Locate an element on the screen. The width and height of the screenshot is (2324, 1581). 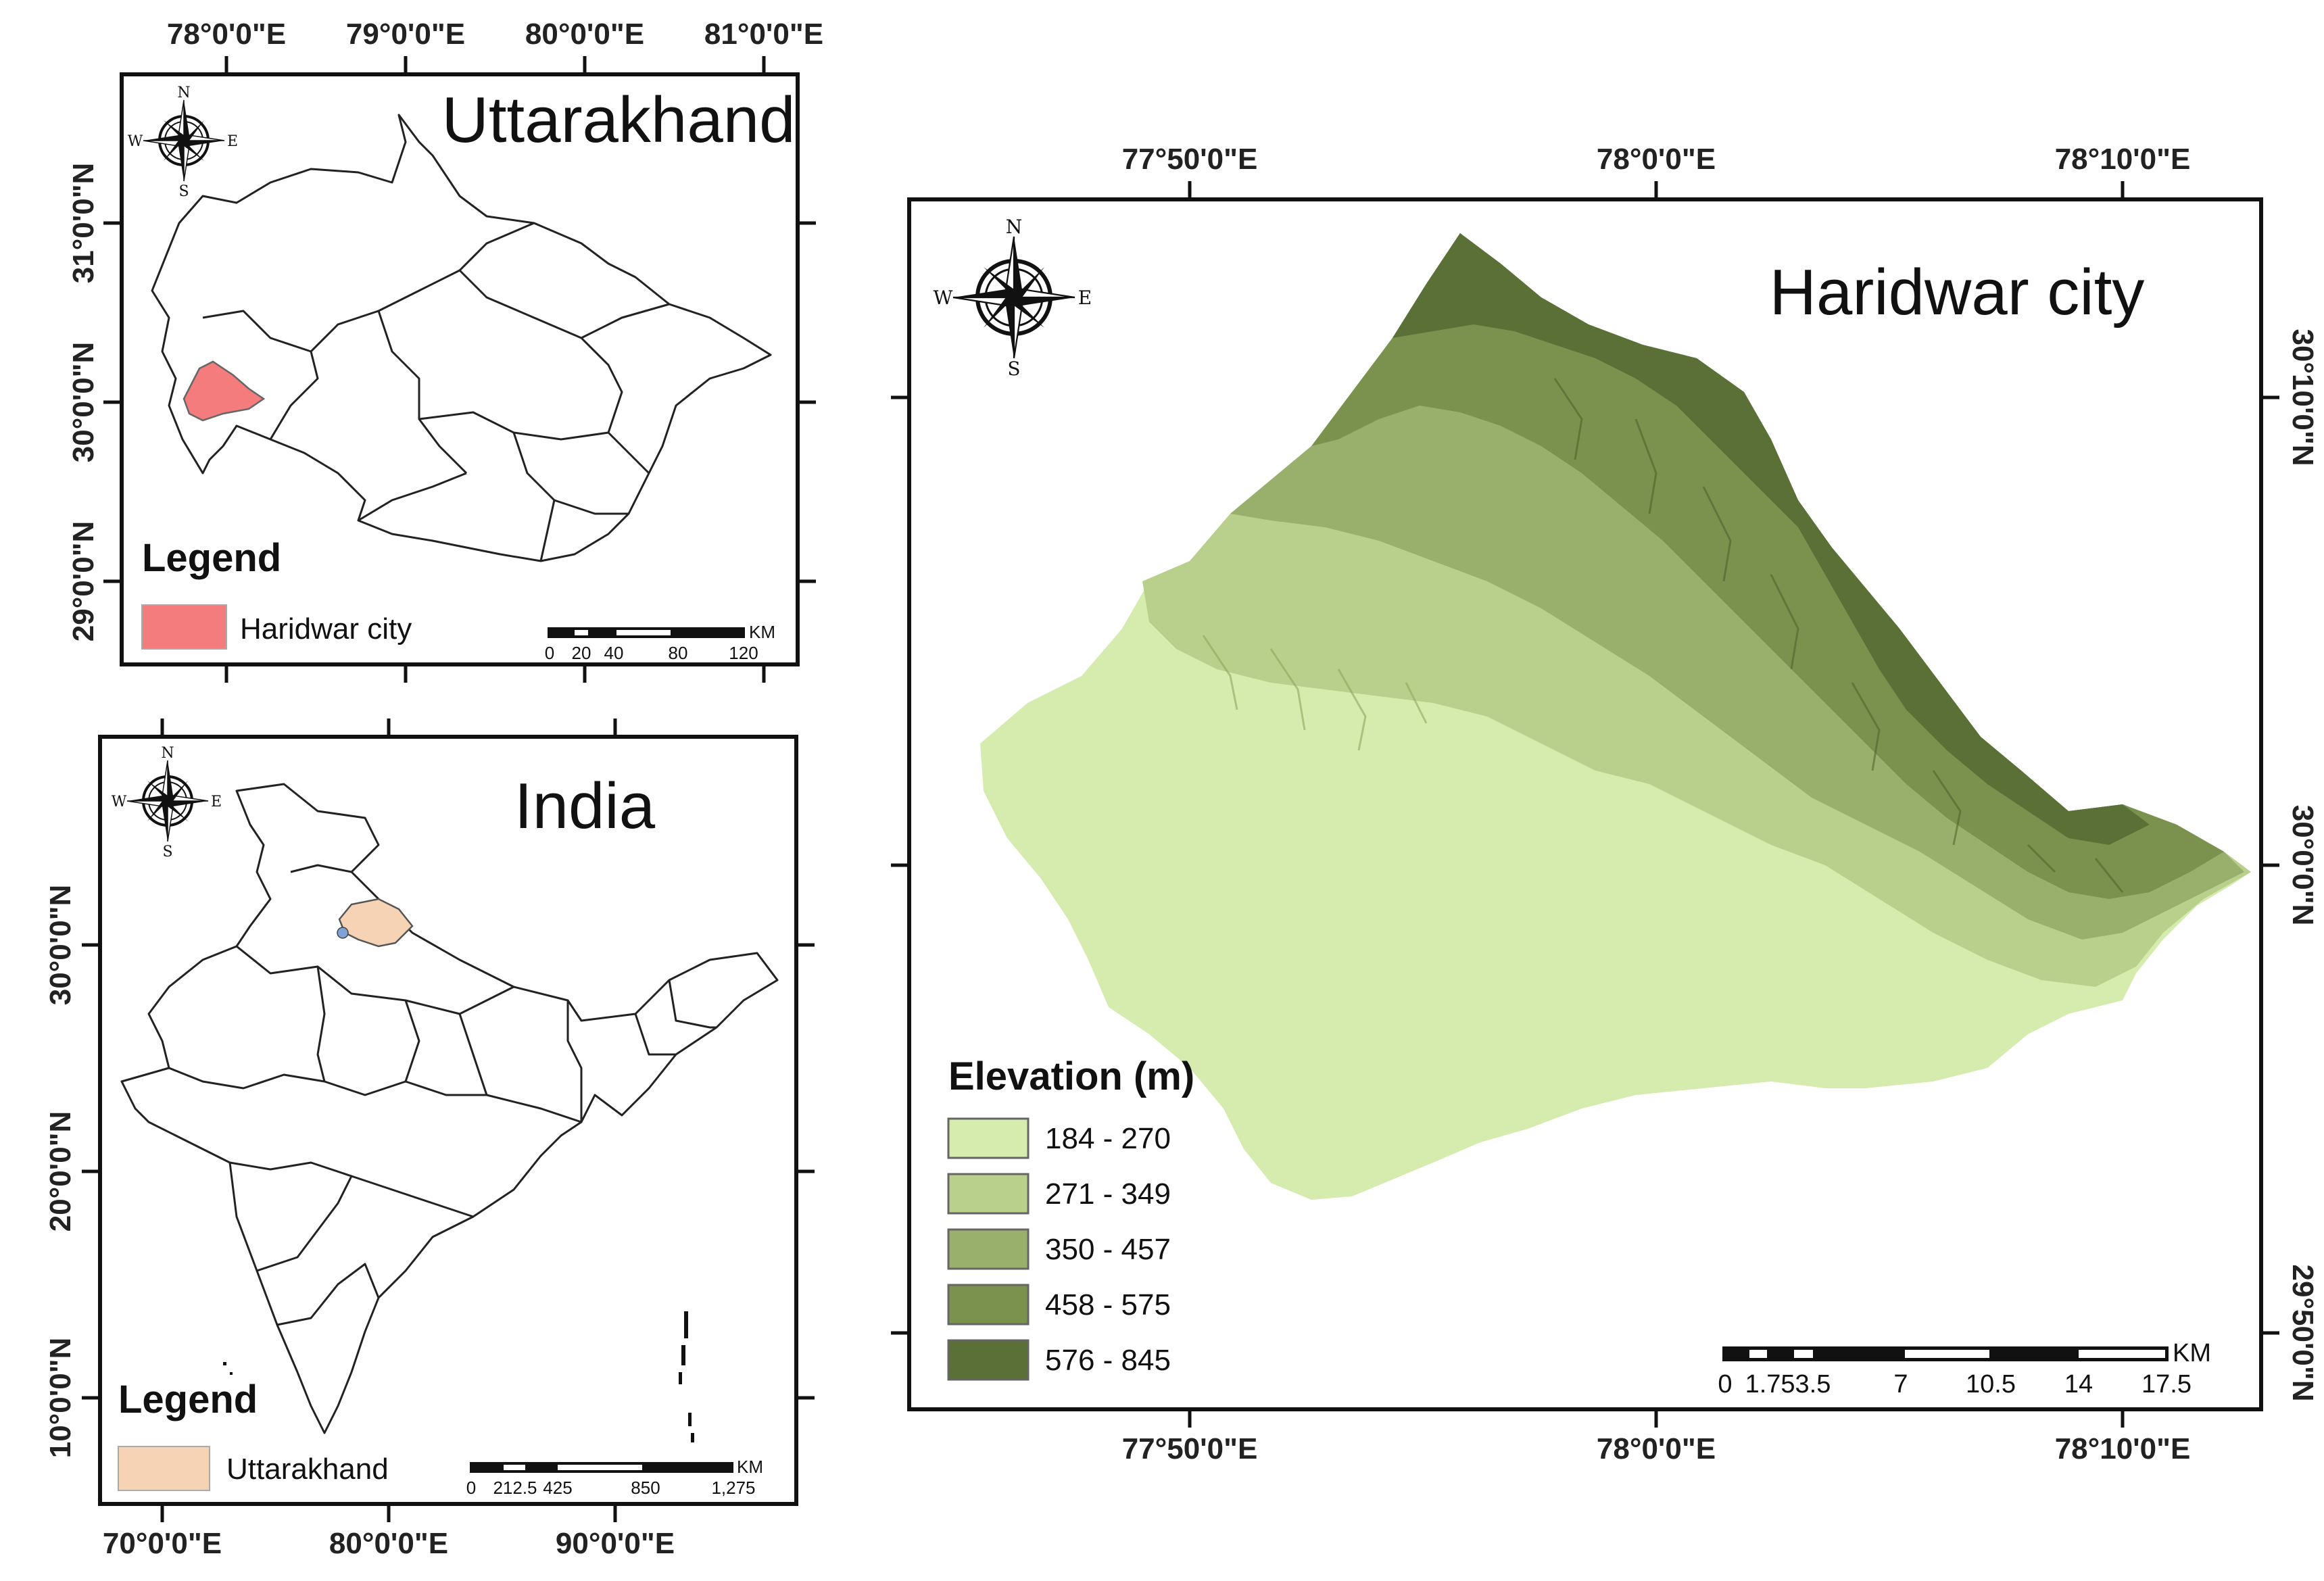
haridwar-scale-bar: KM 0 1.753.5 7 10.5 14 17.5 is located at coordinates (1965, 1368).